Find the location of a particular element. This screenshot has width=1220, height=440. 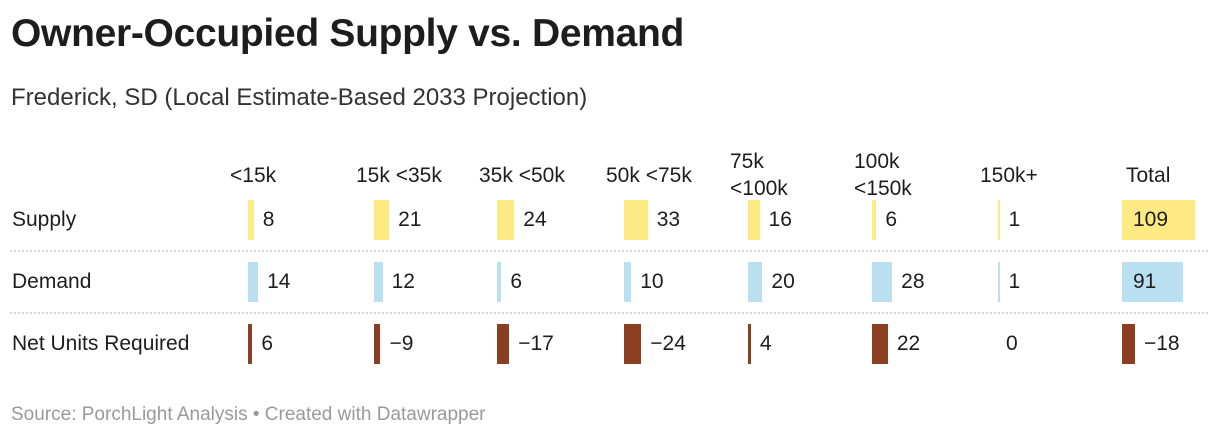

chart-title: Owner-Occupied Supply vs. Demand is located at coordinates (348, 33).